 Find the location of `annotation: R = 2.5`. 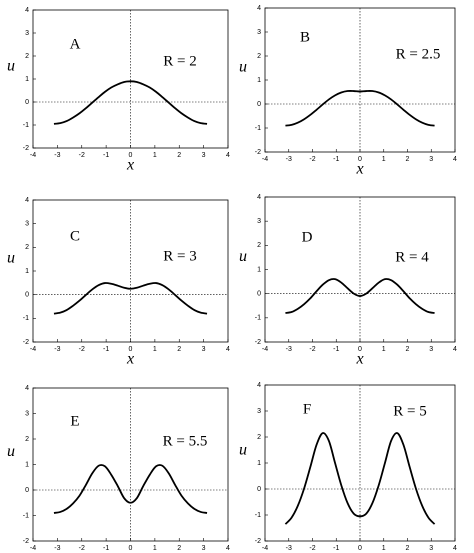

annotation: R = 2.5 is located at coordinates (418, 54).